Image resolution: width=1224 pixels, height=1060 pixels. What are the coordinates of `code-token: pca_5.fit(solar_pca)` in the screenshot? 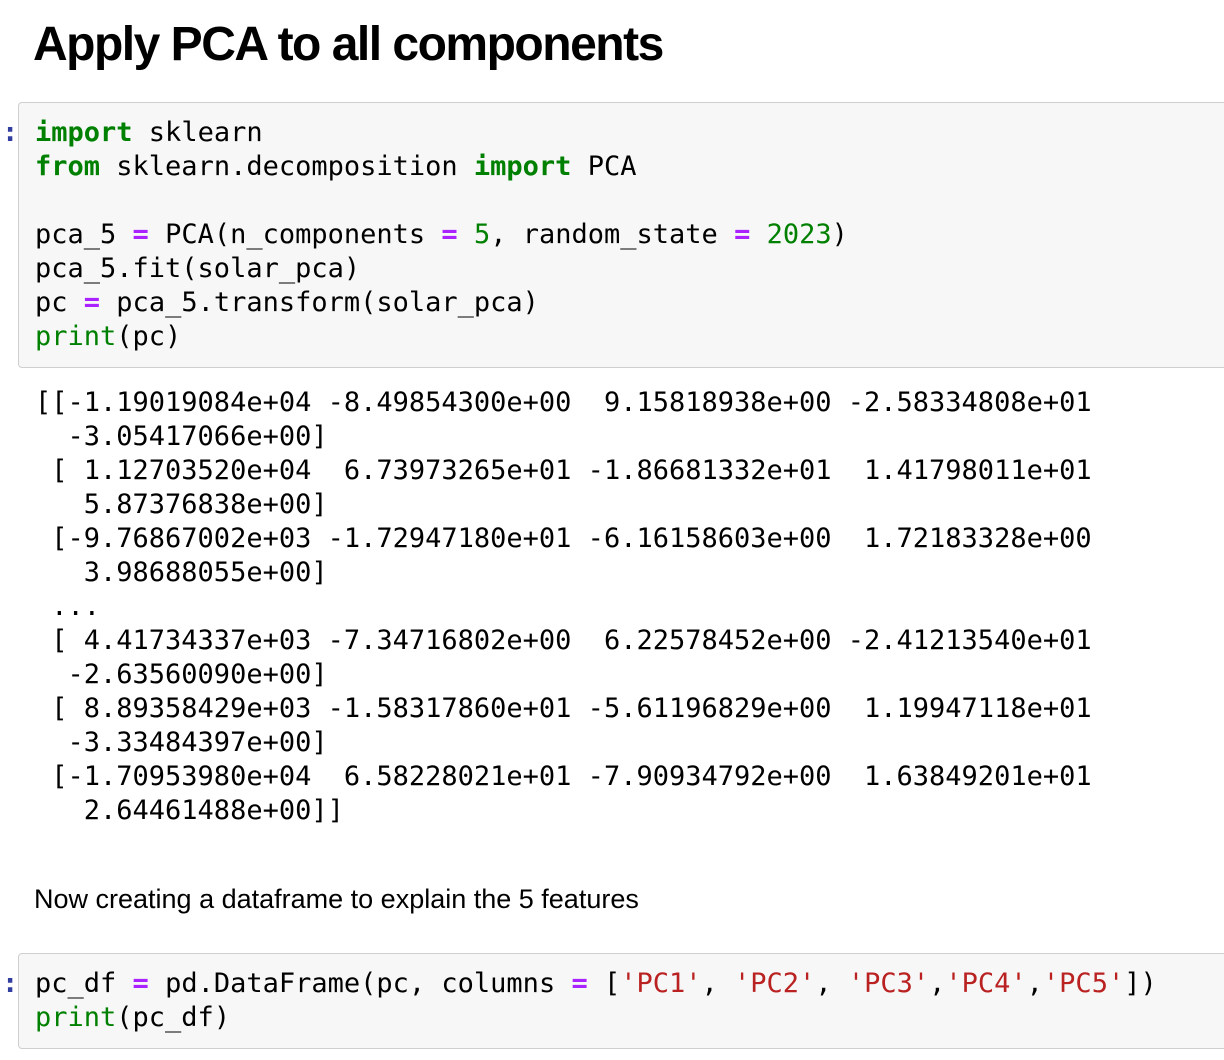 It's located at (198, 268).